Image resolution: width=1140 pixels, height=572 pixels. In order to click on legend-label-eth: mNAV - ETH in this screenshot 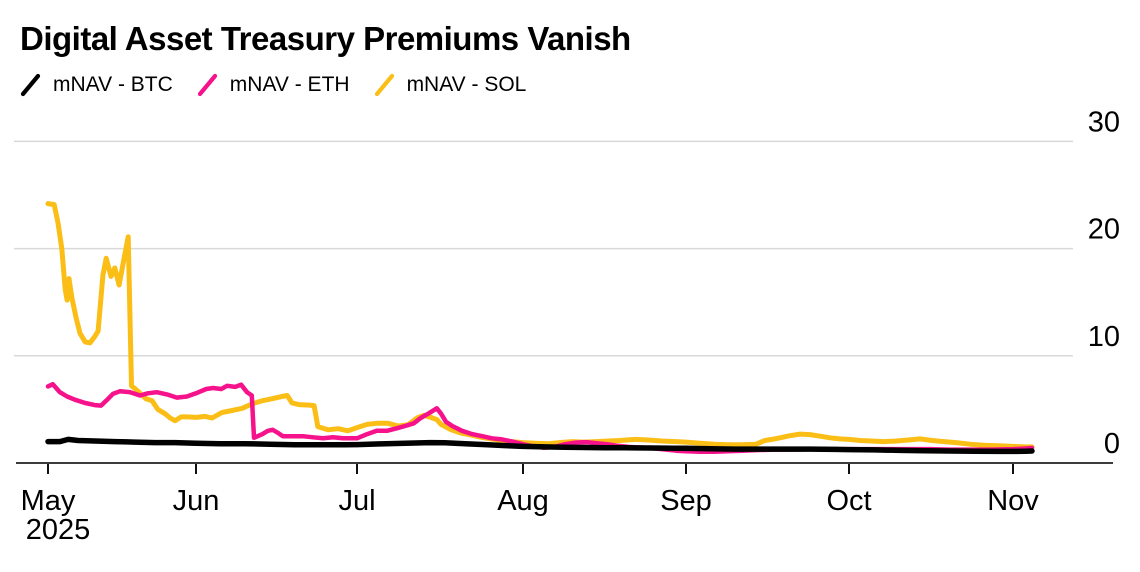, I will do `click(289, 84)`.